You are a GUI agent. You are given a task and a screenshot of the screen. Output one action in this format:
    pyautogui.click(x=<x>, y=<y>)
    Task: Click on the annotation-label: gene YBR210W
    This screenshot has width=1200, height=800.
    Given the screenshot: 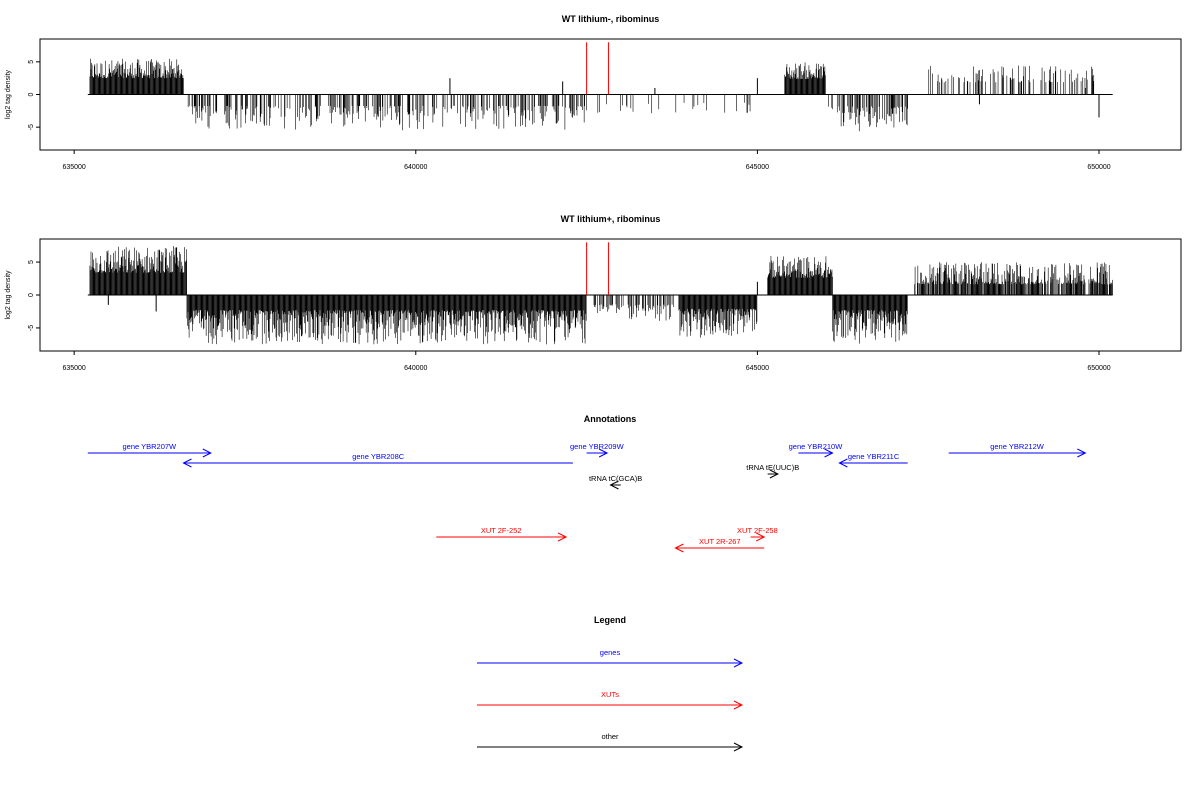 What is the action you would take?
    pyautogui.click(x=816, y=446)
    